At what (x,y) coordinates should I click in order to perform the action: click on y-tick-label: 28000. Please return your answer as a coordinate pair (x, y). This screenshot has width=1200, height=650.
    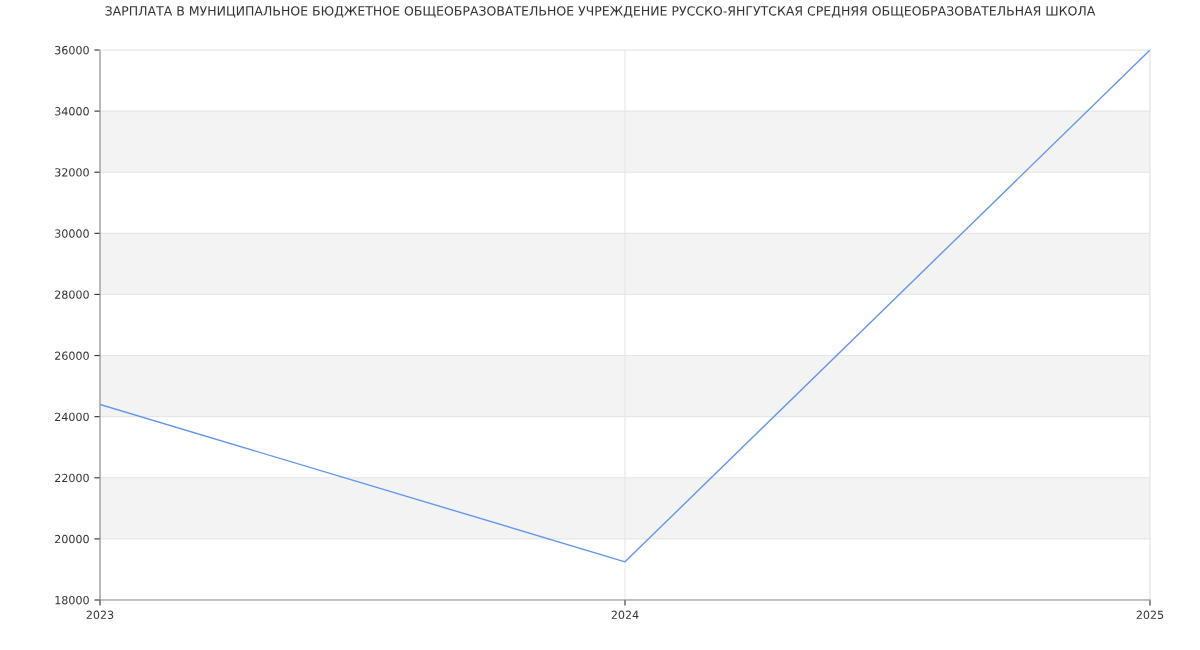
    Looking at the image, I should click on (72, 294).